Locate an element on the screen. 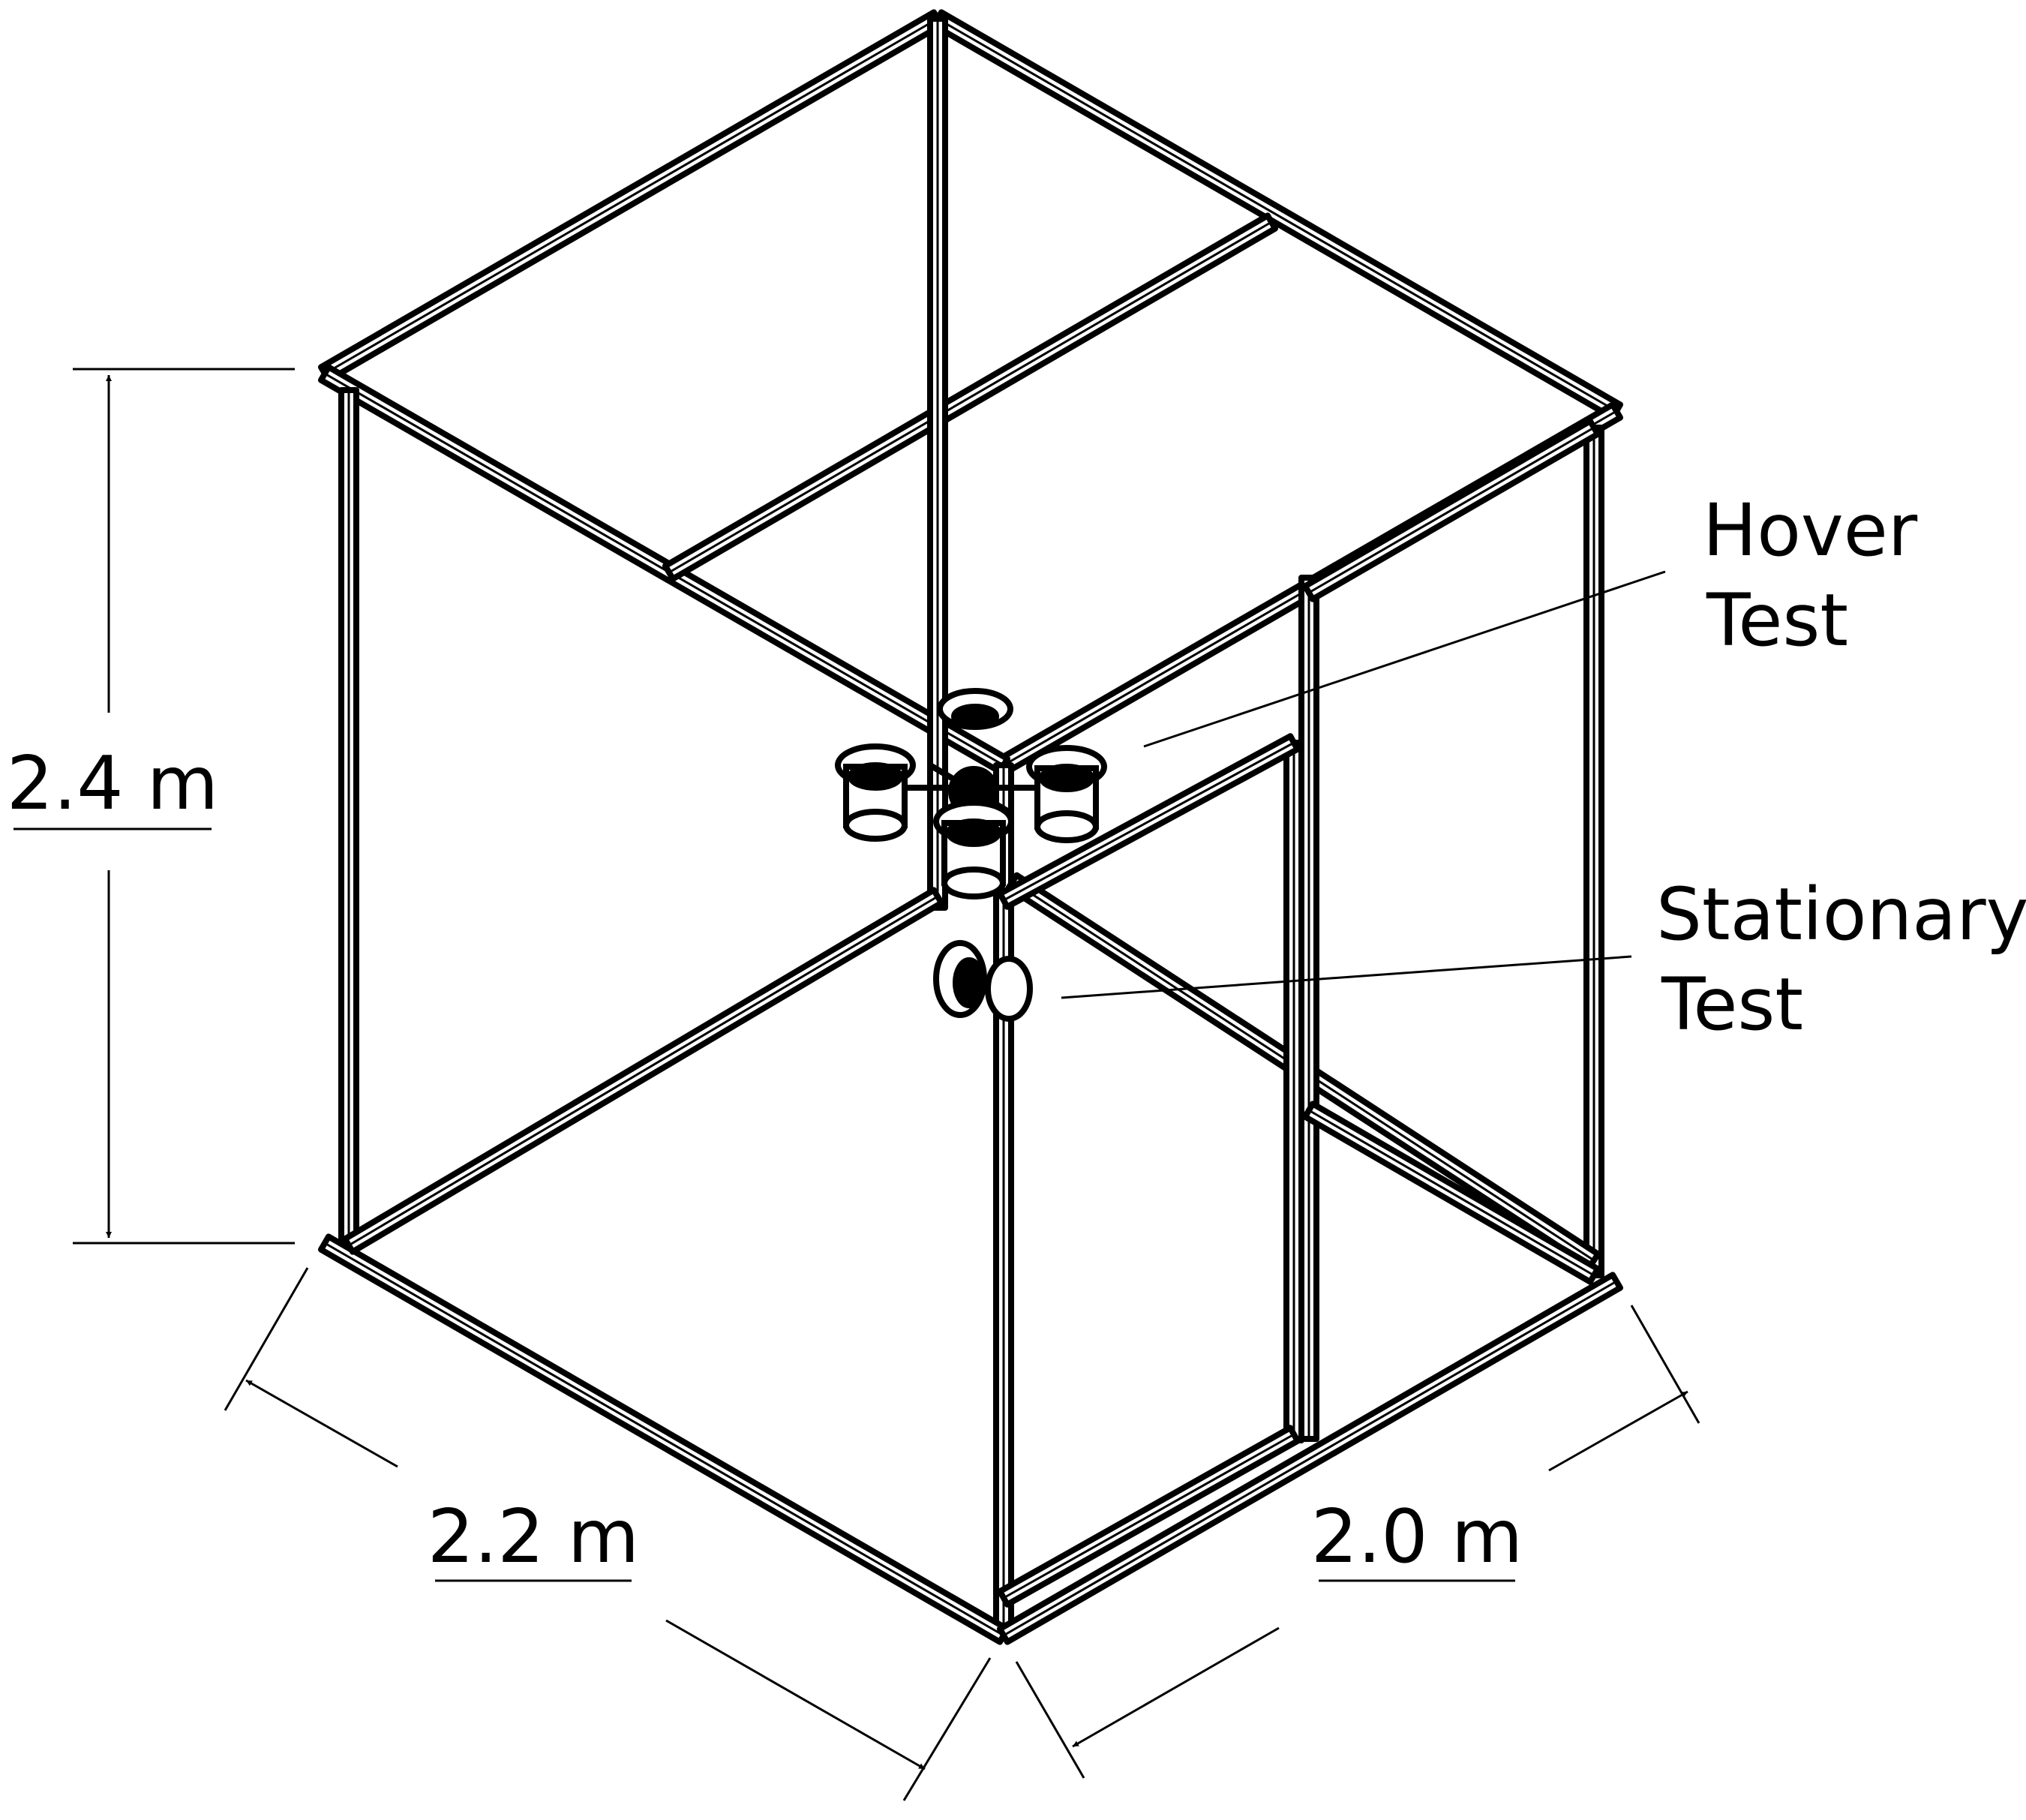 The height and width of the screenshot is (1820, 2026). post-right is located at coordinates (1593, 851).